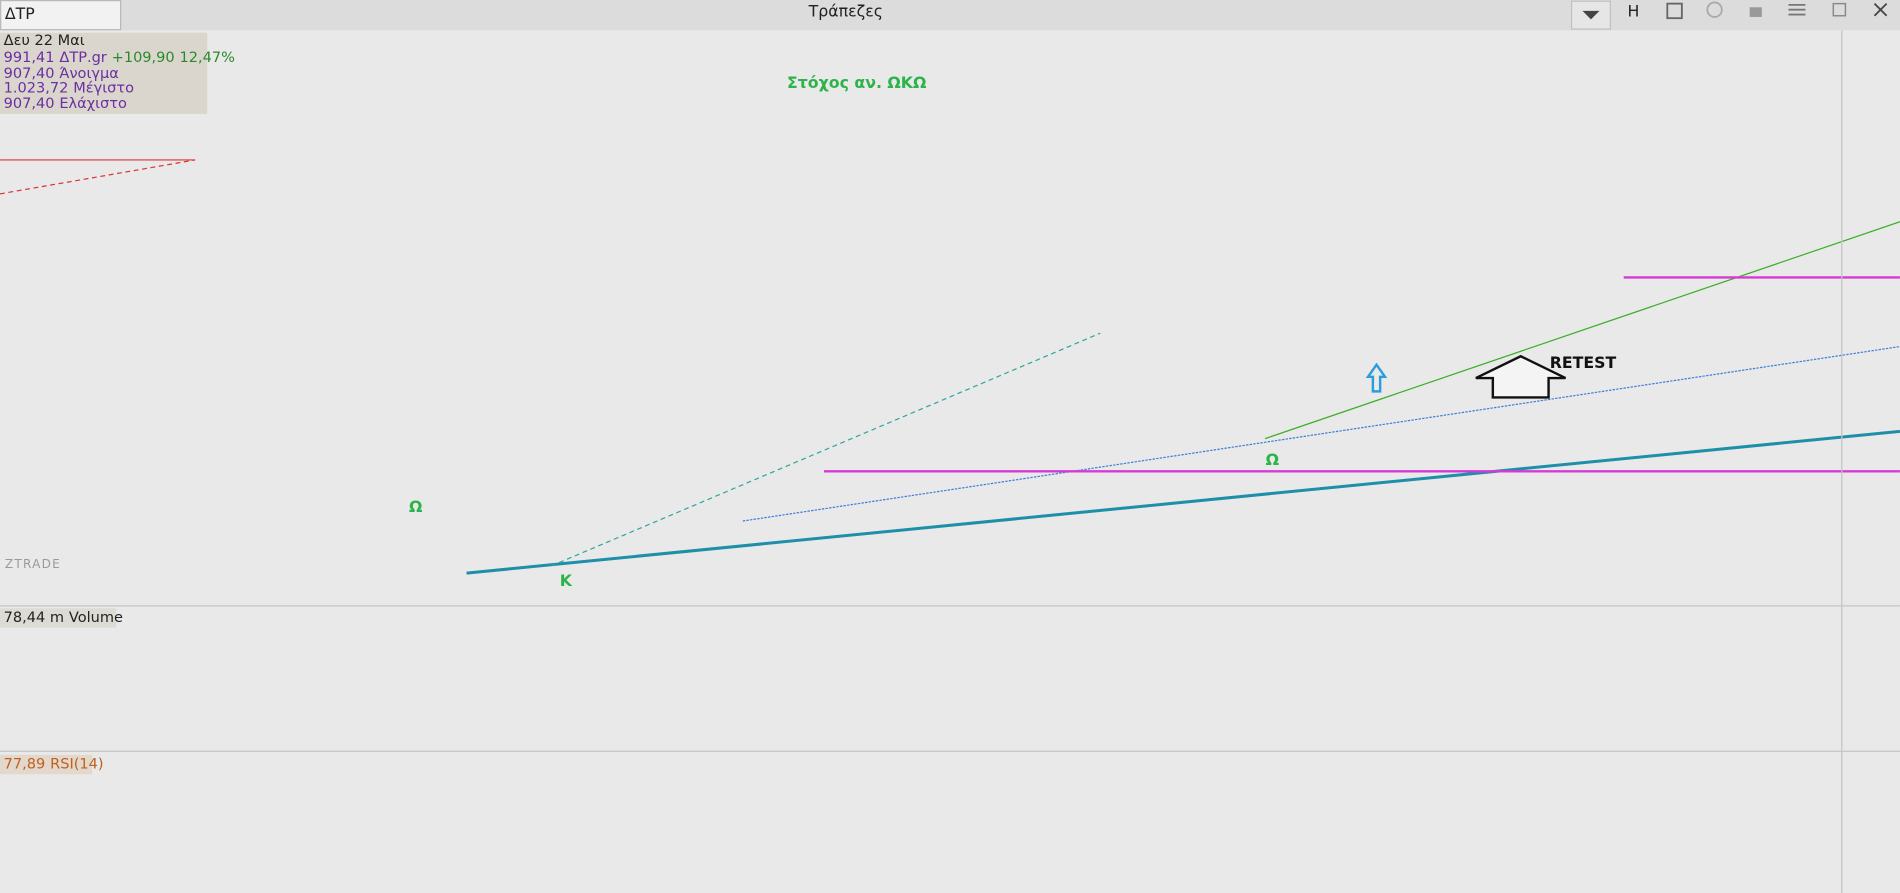  Describe the element at coordinates (1633, 11) in the screenshot. I see `toolbar-button: H` at that location.